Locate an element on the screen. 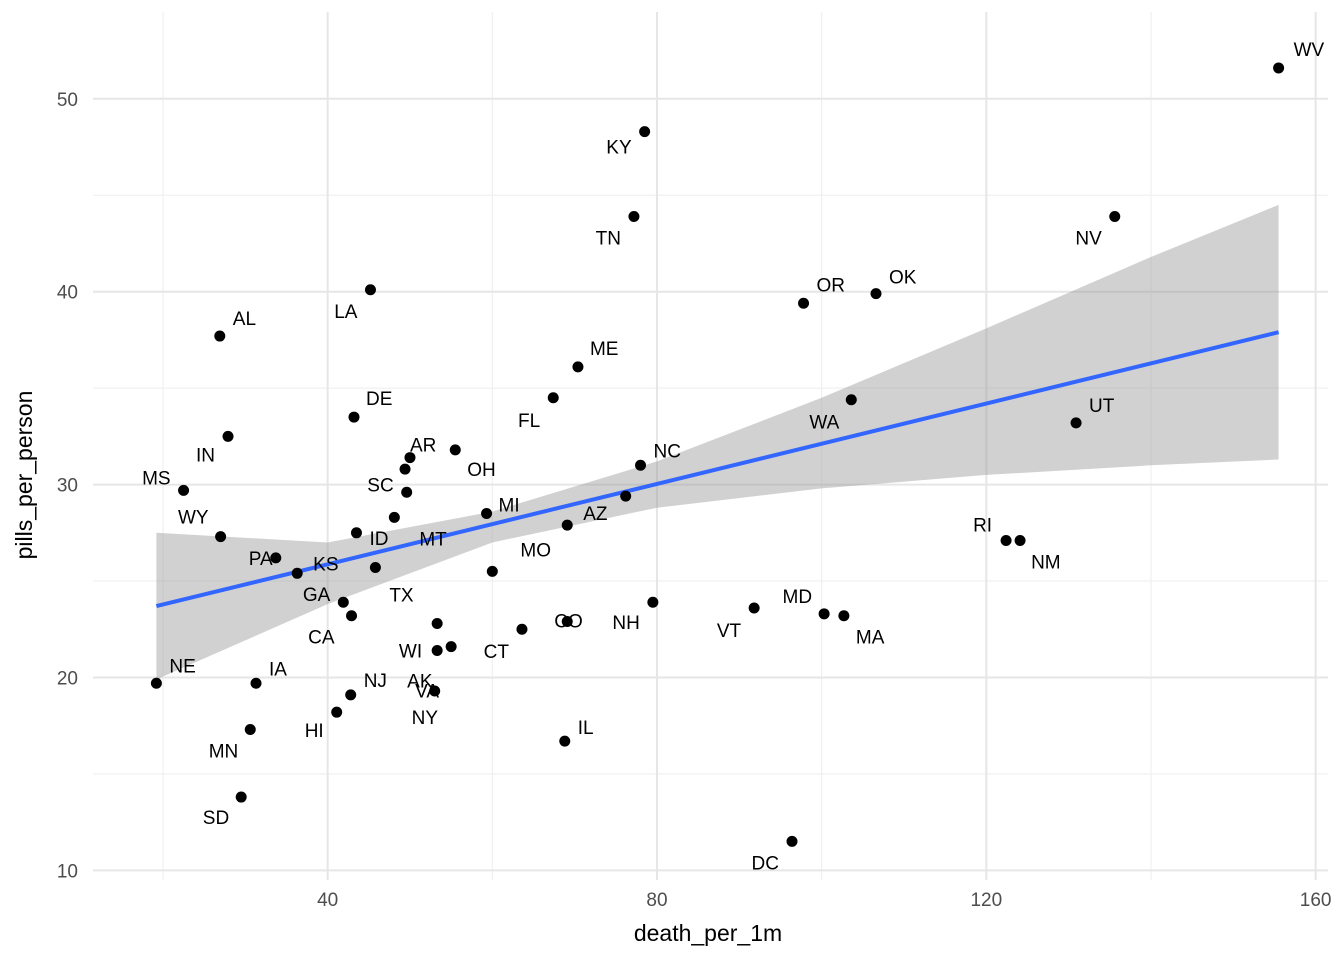  point-label: OR is located at coordinates (831, 285).